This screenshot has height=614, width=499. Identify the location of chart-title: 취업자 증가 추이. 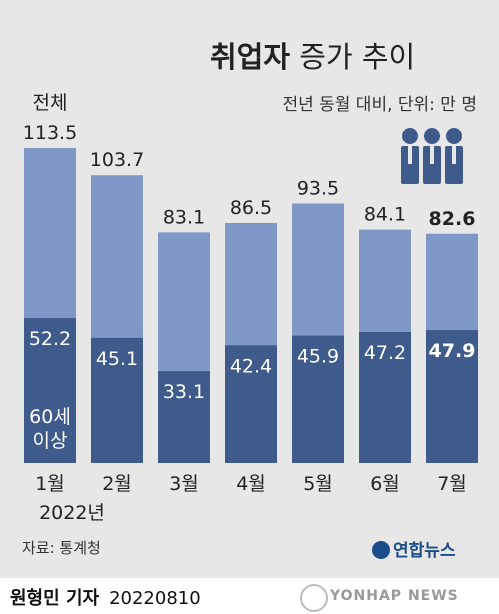
(312, 55).